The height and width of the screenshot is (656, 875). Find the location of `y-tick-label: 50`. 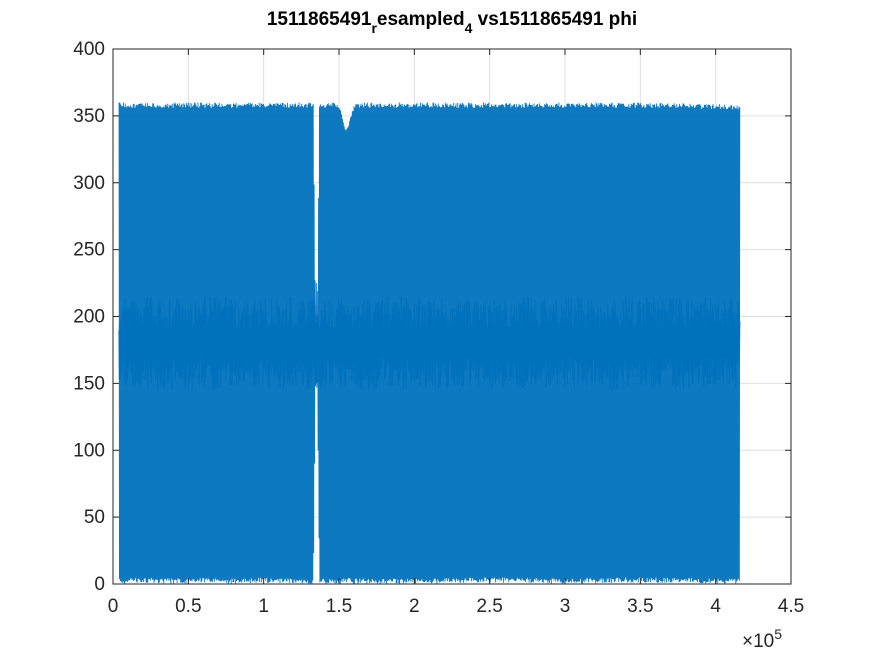

y-tick-label: 50 is located at coordinates (94, 517).